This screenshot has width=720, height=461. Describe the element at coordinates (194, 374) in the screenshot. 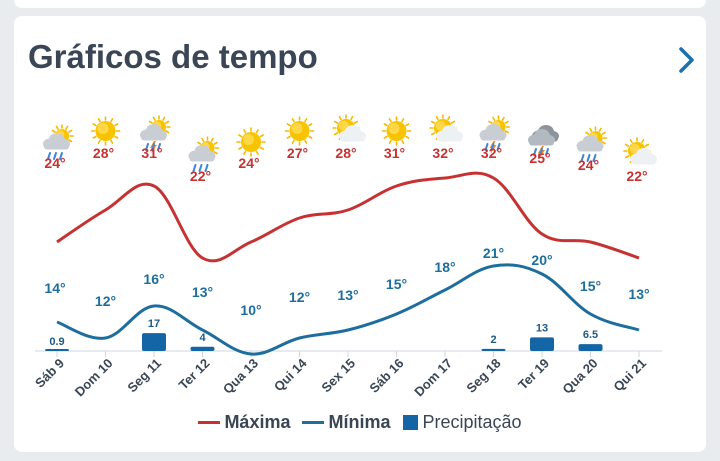

I see `x-tick-label: Ter 12` at that location.